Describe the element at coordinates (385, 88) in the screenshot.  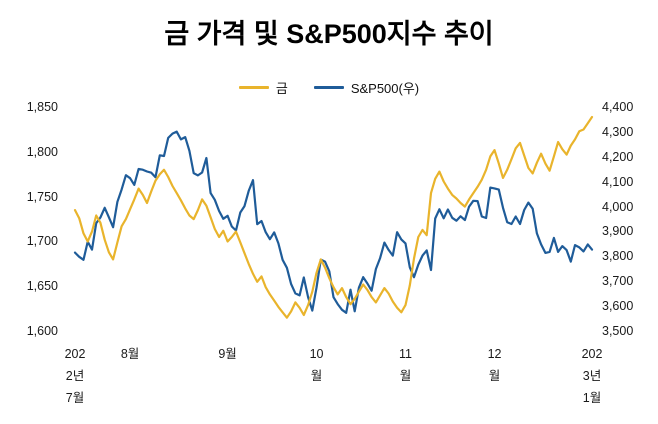
I see `legend-label-sp500: S&P500(우)` at that location.